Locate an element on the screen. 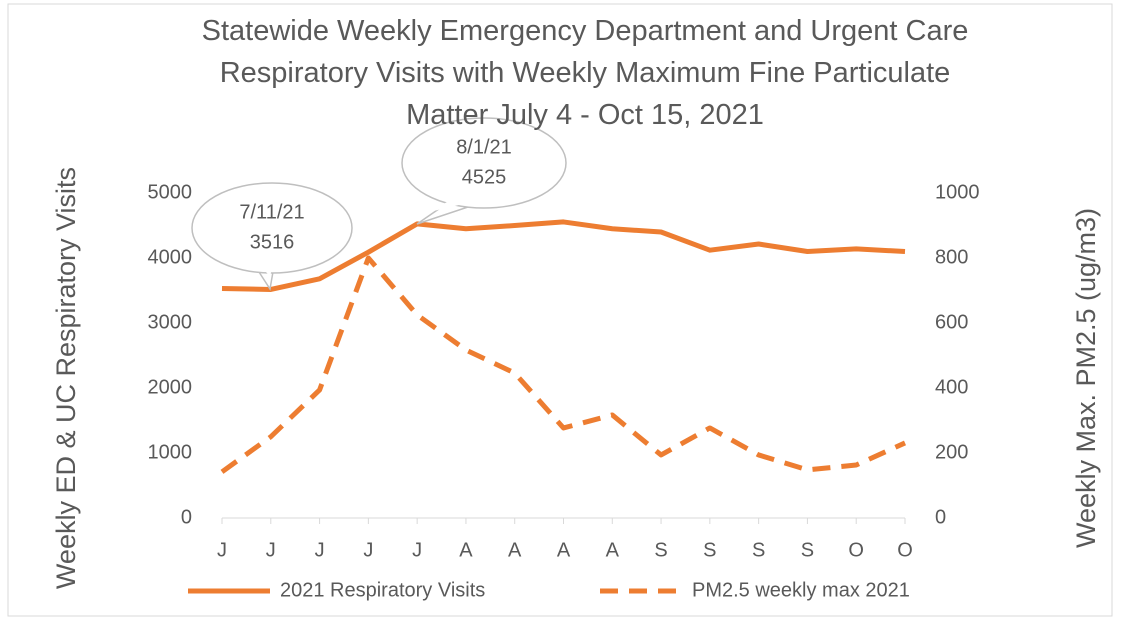 This screenshot has width=1122, height=621. y2-tick-label: 400 is located at coordinates (951, 387).